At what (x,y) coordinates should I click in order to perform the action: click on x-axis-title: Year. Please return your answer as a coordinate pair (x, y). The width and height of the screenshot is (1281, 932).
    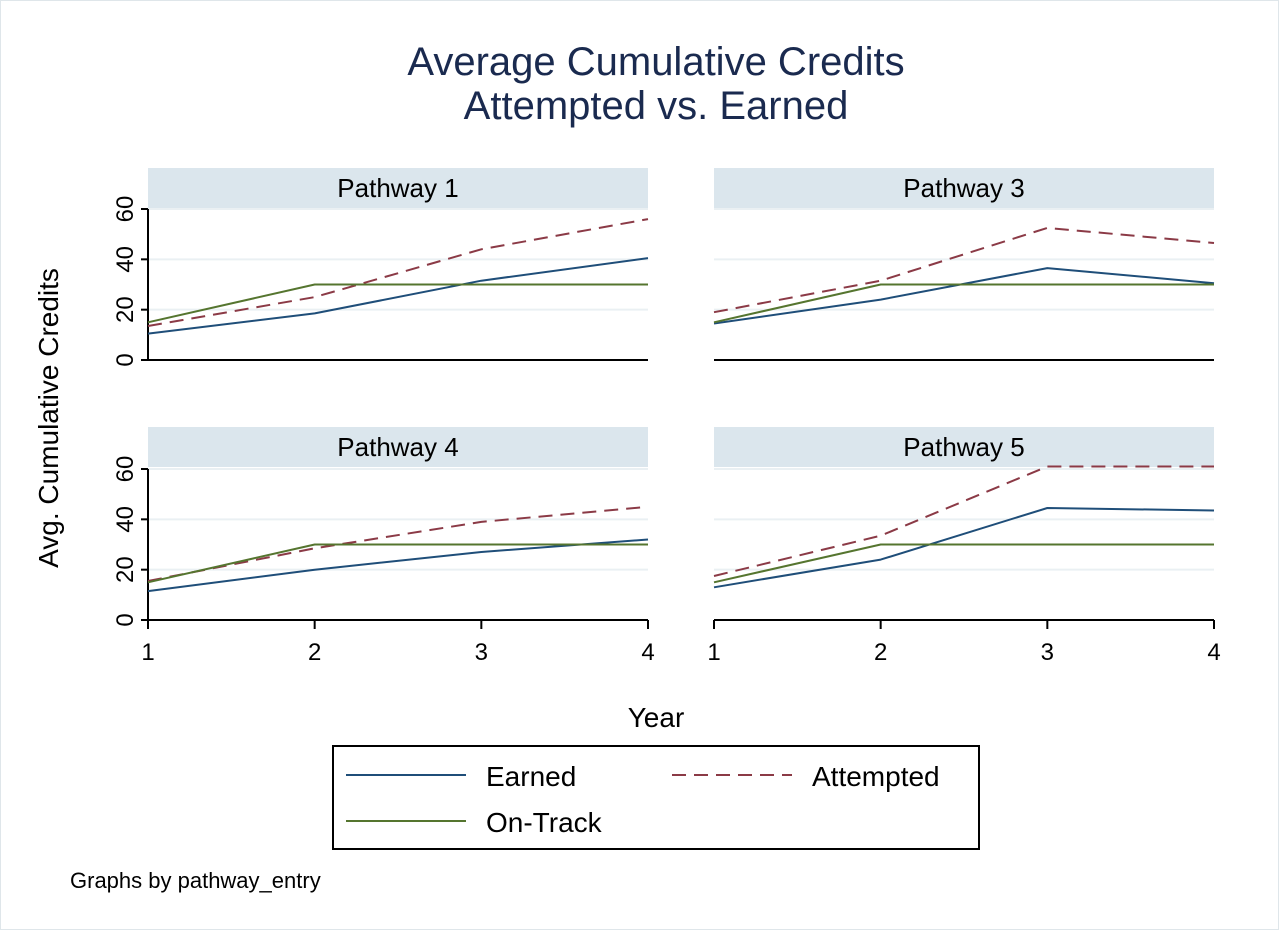
    Looking at the image, I should click on (656, 717).